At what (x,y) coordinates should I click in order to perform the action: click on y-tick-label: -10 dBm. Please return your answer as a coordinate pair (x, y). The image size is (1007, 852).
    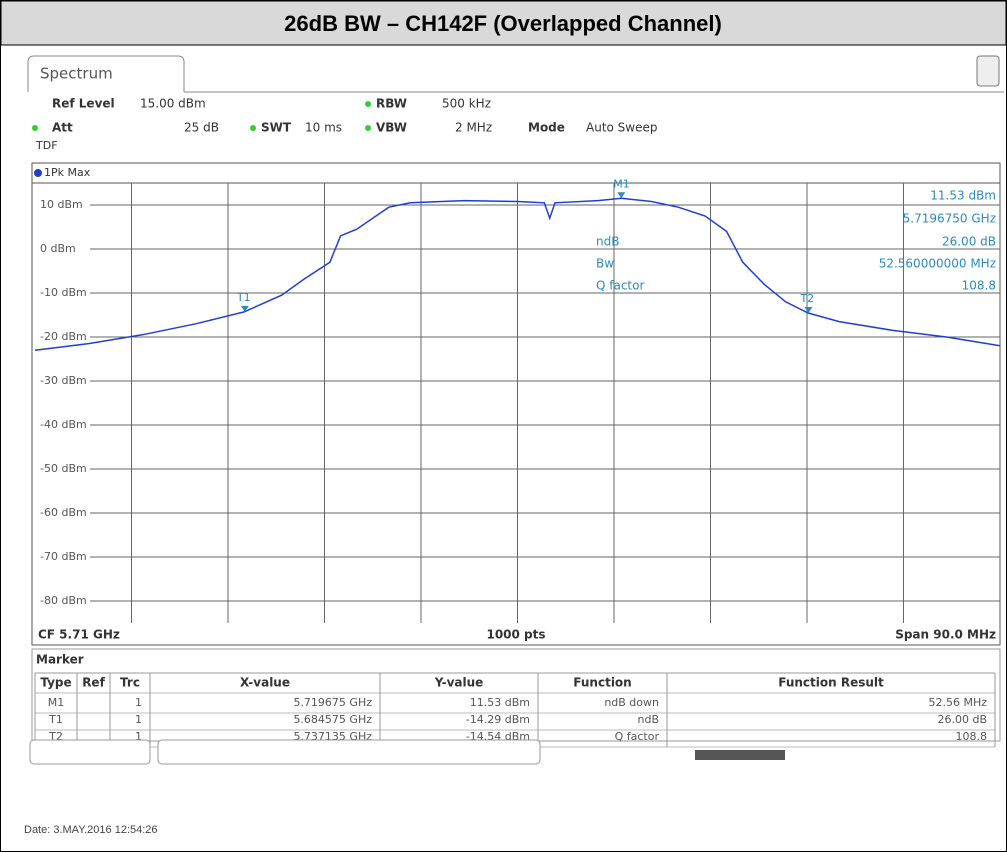
    Looking at the image, I should click on (63, 292).